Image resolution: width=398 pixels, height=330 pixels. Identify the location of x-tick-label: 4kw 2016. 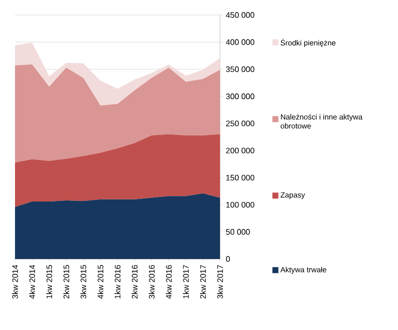
(169, 282).